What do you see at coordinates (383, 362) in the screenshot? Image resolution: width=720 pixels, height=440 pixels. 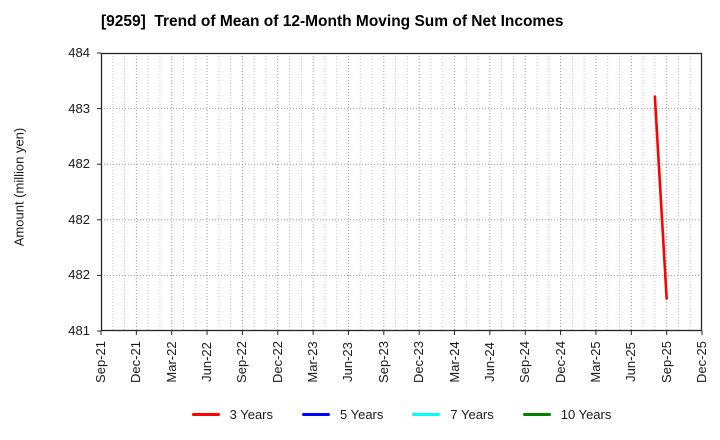 I see `x-tick-label: Sep-23` at bounding box center [383, 362].